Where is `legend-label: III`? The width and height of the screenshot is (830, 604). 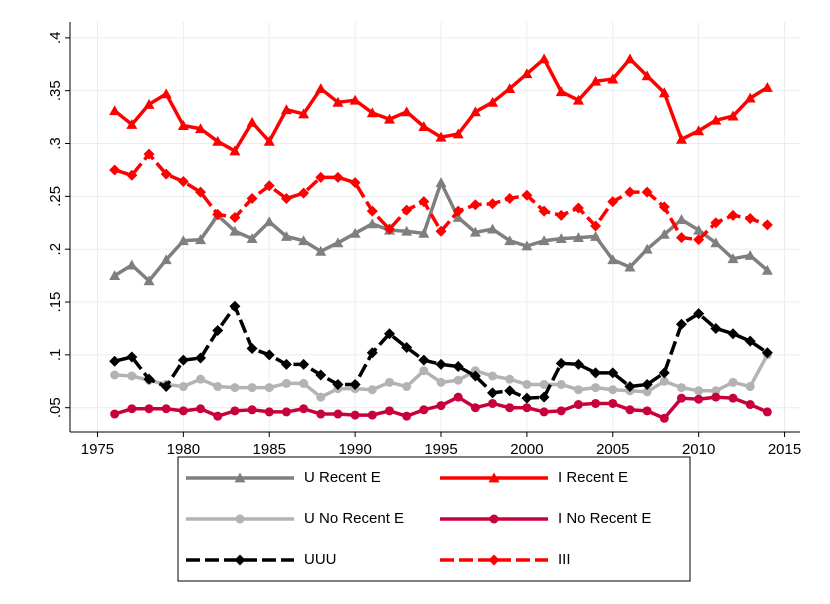 legend-label: III is located at coordinates (564, 559).